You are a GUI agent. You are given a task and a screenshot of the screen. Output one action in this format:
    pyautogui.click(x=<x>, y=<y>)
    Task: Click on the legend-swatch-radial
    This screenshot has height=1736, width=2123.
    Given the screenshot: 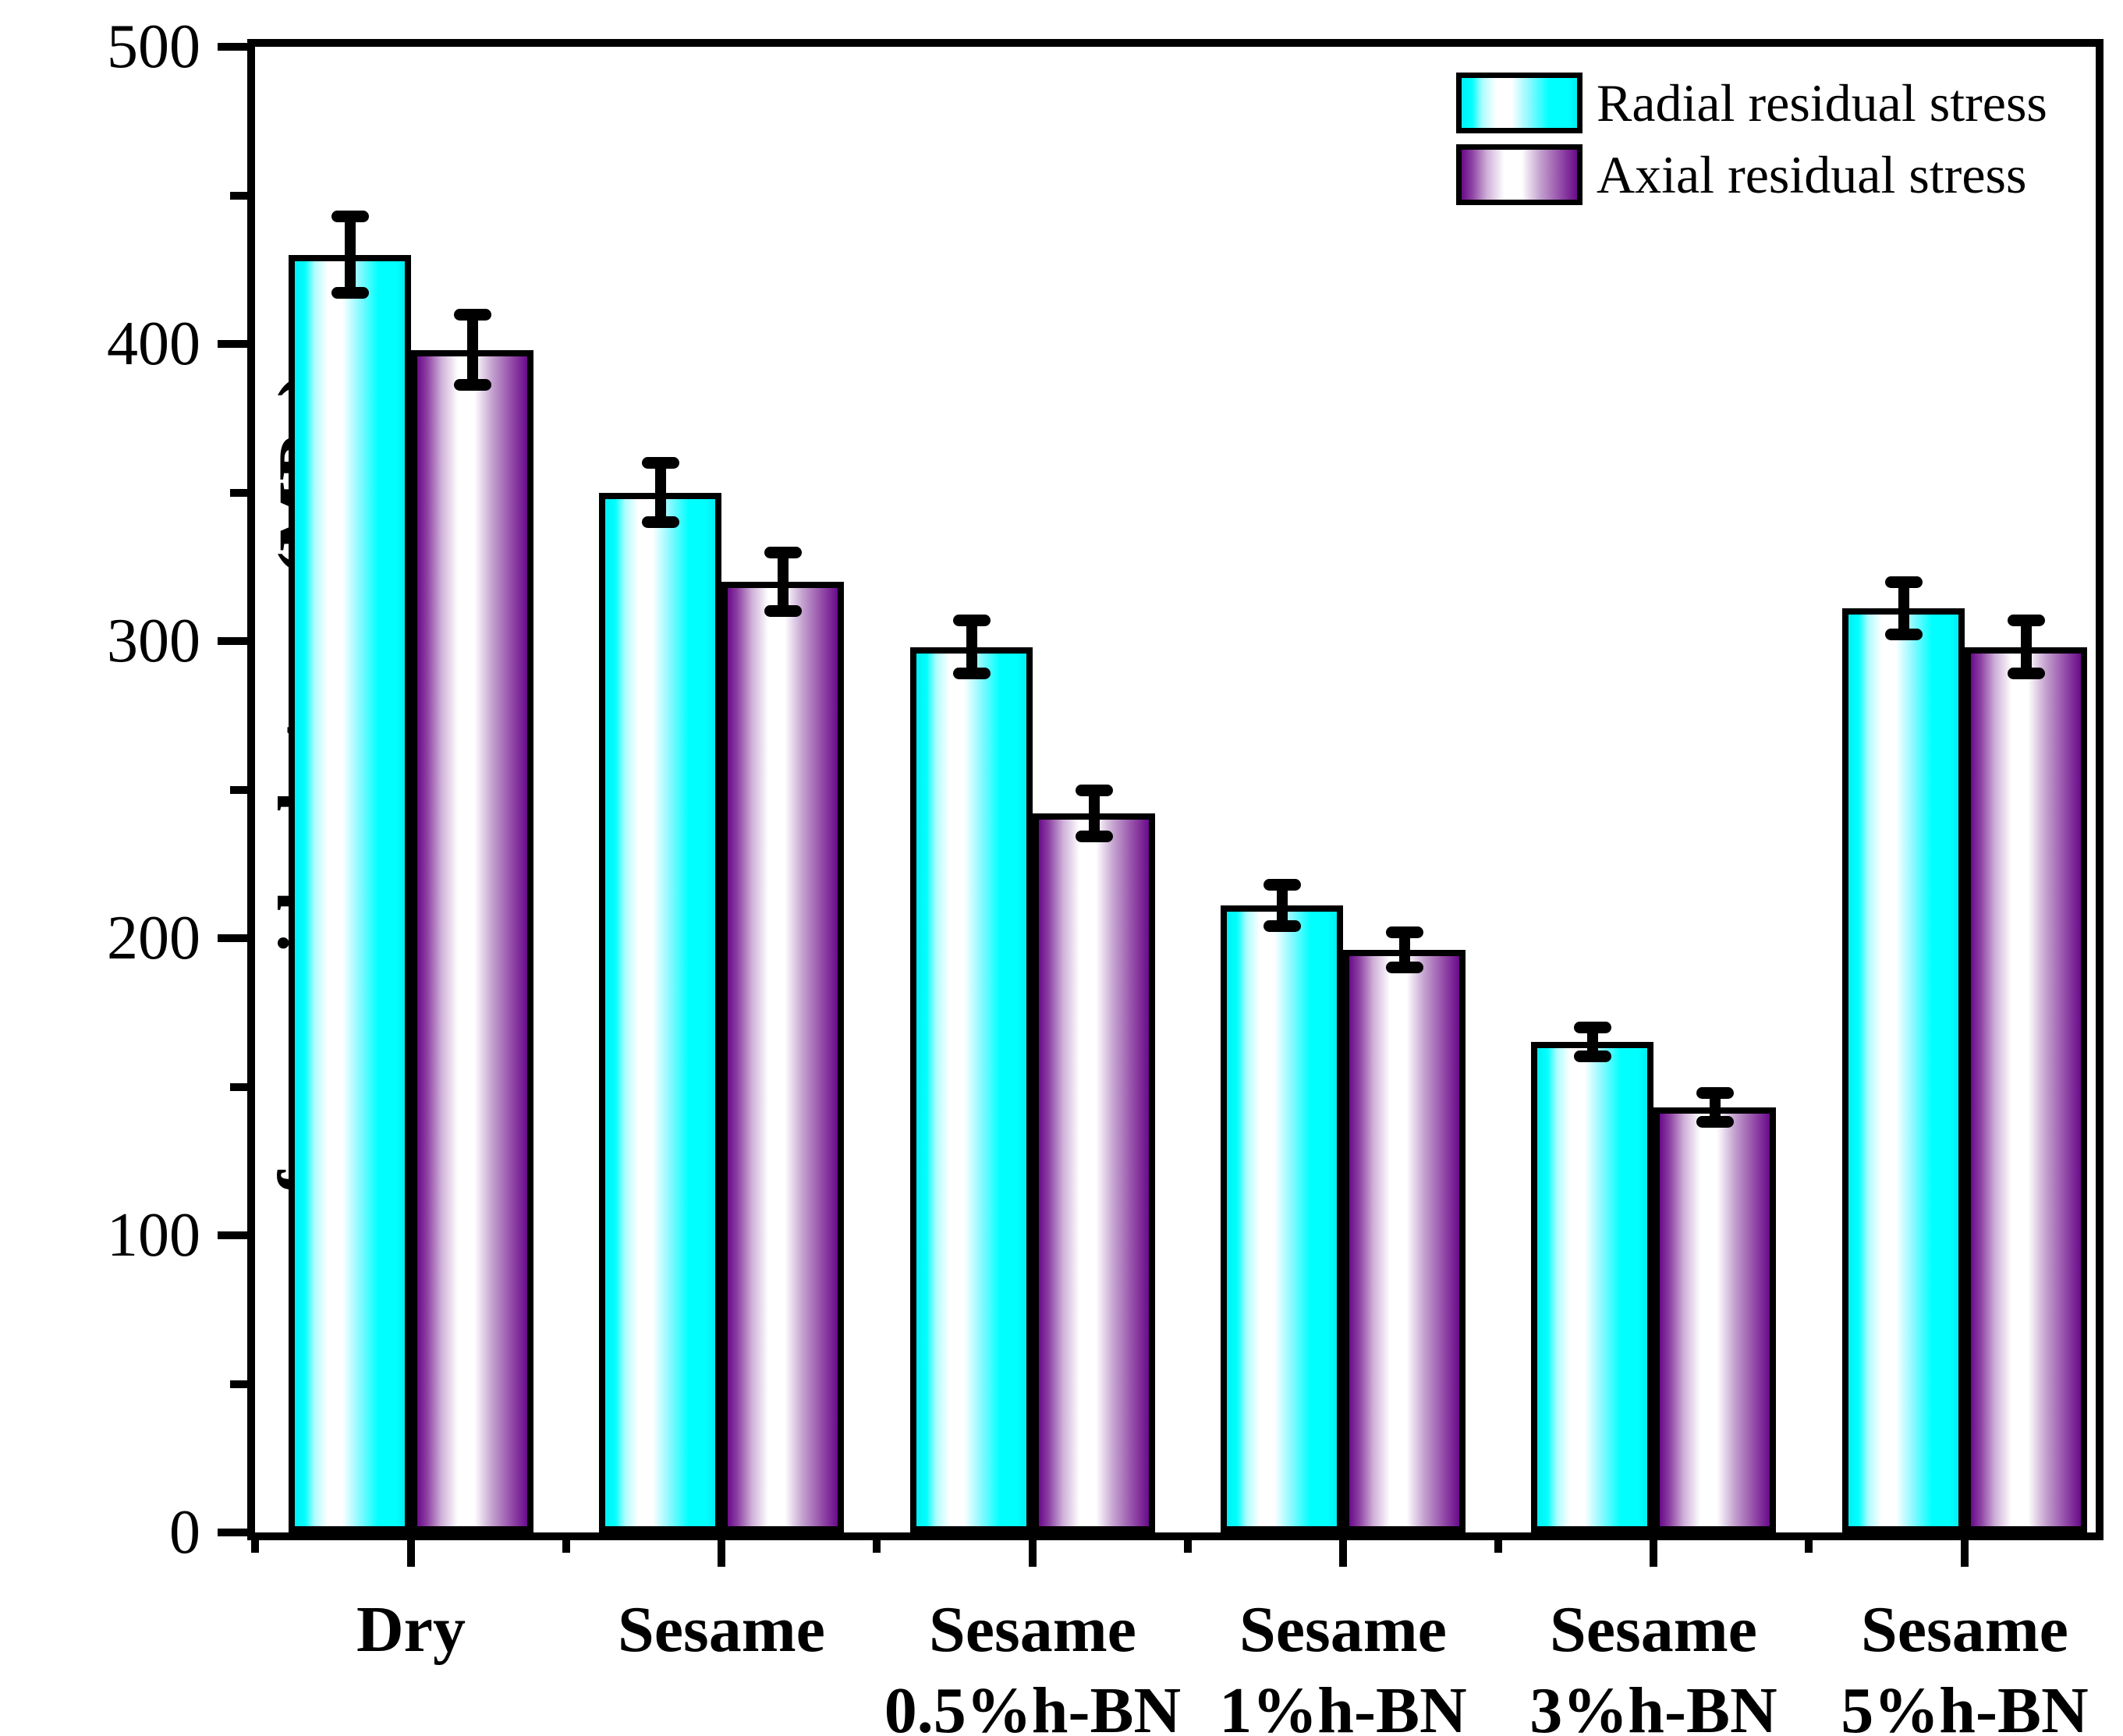 What is the action you would take?
    pyautogui.click(x=1520, y=103)
    